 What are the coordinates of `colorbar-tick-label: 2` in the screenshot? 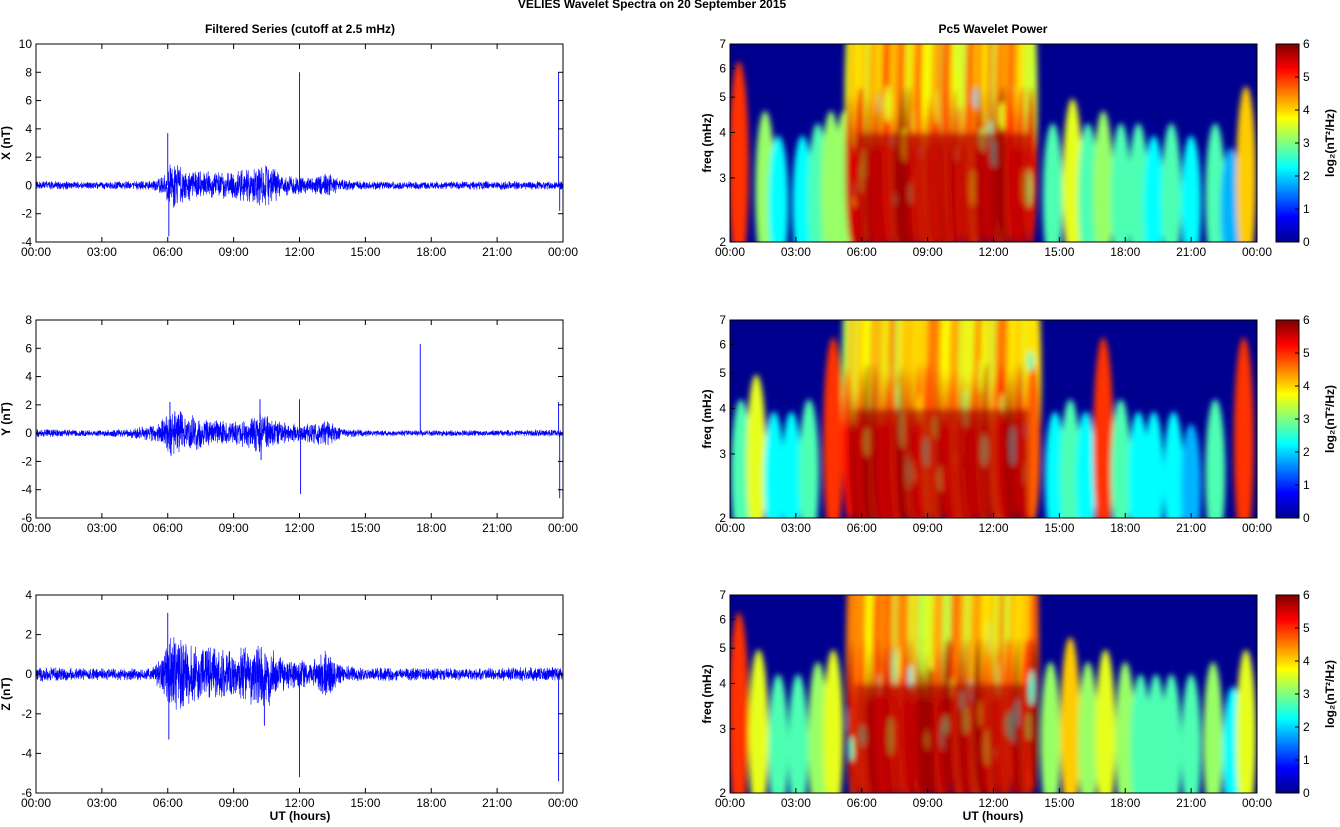 It's located at (1306, 176).